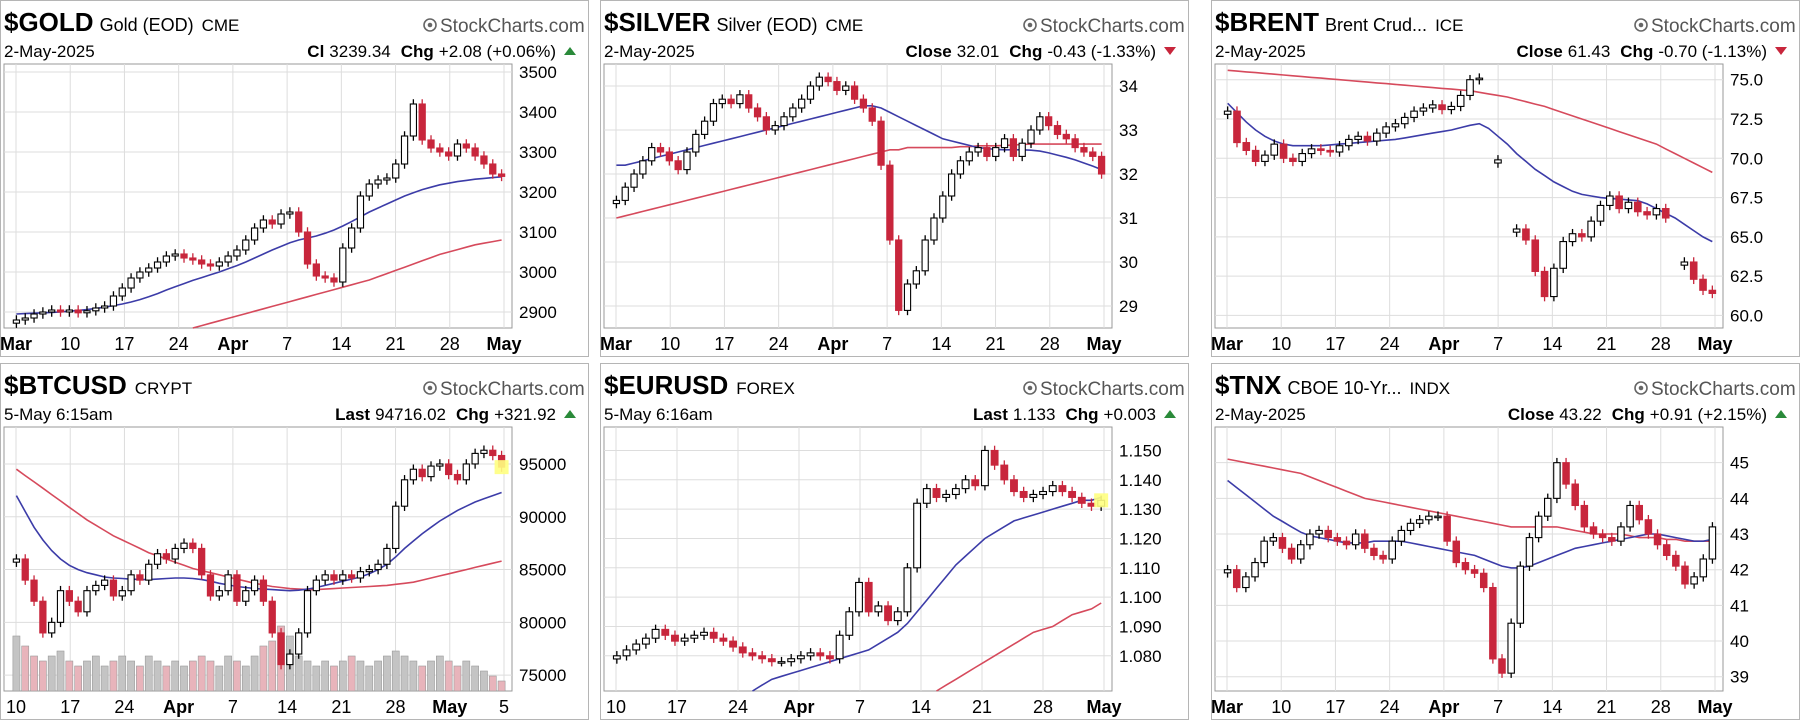 This screenshot has width=1812, height=722. Describe the element at coordinates (1739, 570) in the screenshot. I see `y-tick-label: 42` at that location.